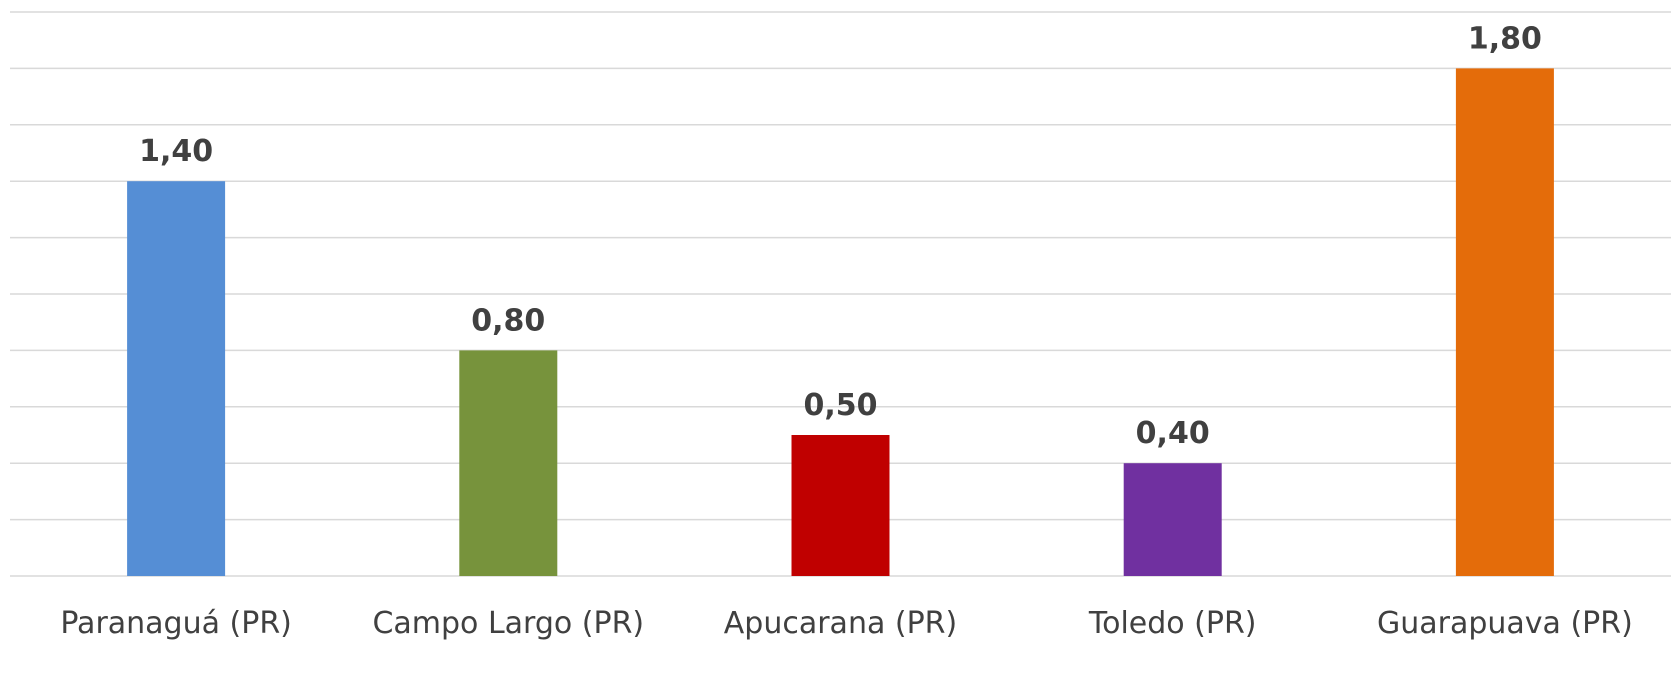 The width and height of the screenshot is (1671, 681). I want to click on data-label: 0,40, so click(1173, 433).